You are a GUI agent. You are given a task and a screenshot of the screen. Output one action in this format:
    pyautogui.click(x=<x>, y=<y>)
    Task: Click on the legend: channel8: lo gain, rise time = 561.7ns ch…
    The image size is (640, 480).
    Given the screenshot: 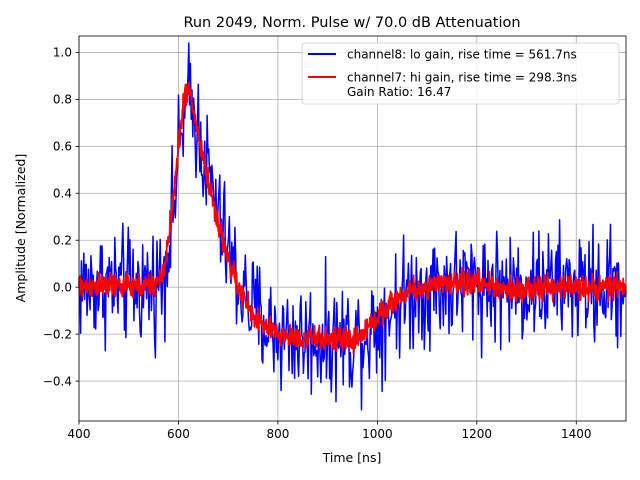 What is the action you would take?
    pyautogui.click(x=460, y=73)
    